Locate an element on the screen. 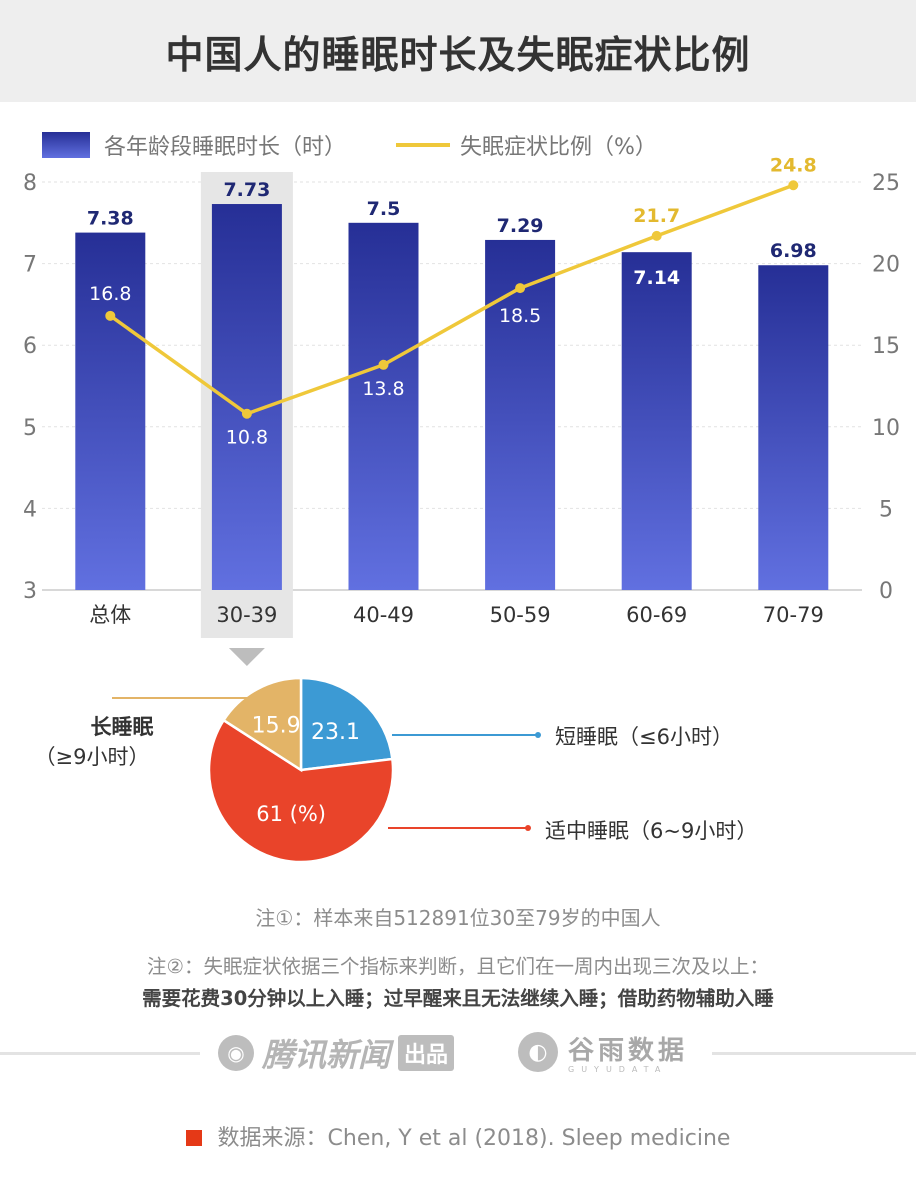  brand-guyu-name: 谷雨数据 is located at coordinates (628, 1051).